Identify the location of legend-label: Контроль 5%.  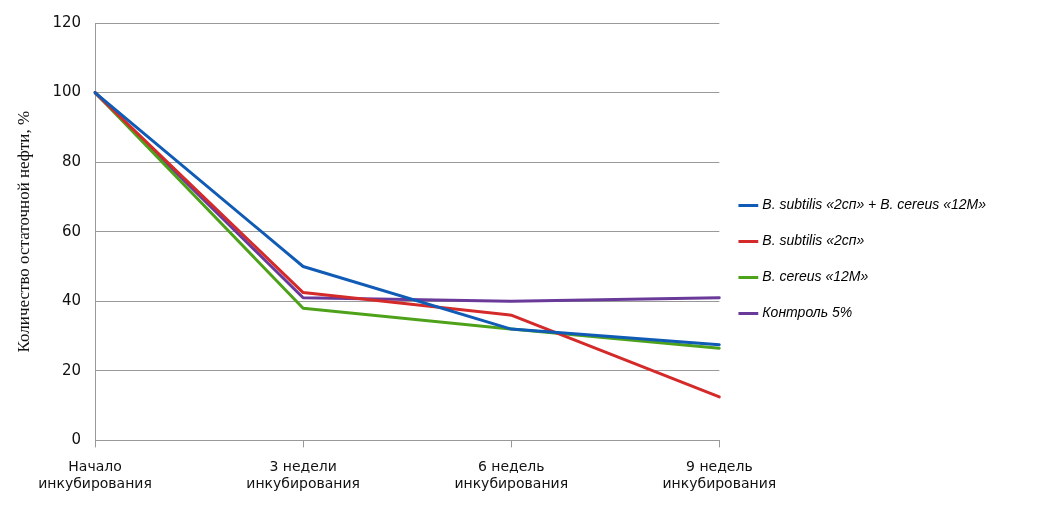
(807, 312).